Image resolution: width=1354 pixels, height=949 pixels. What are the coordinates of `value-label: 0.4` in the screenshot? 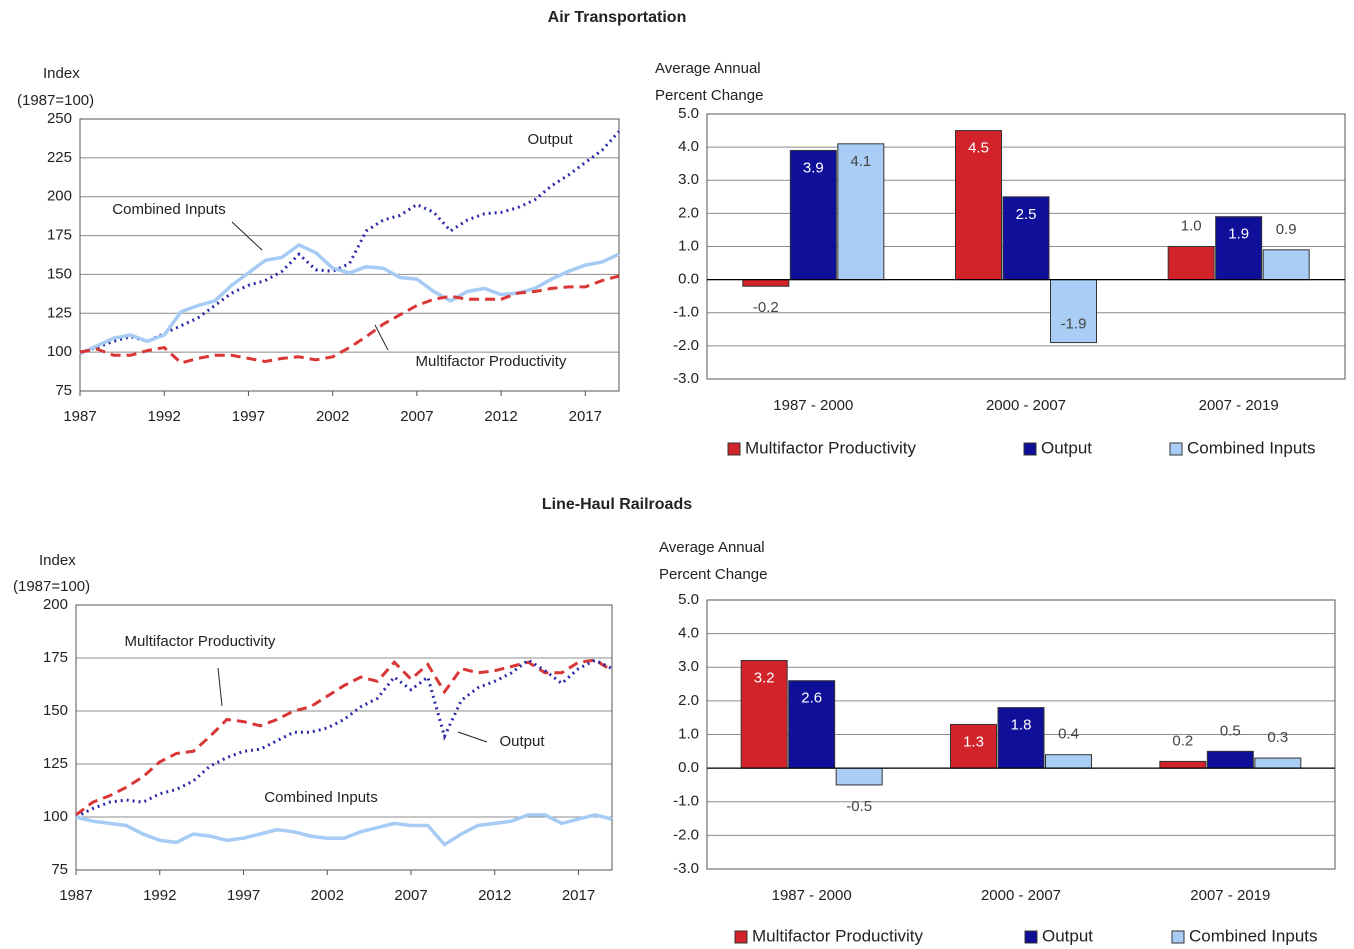 It's located at (1068, 734).